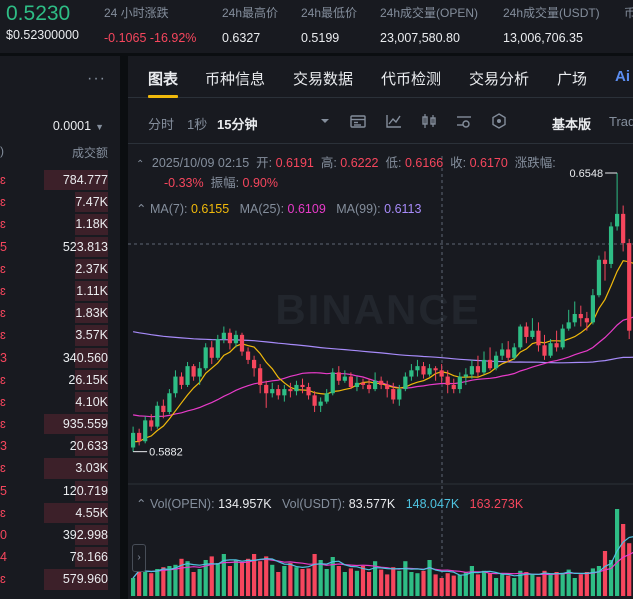  Describe the element at coordinates (139, 558) in the screenshot. I see `expand-panel-icon: ›` at that location.